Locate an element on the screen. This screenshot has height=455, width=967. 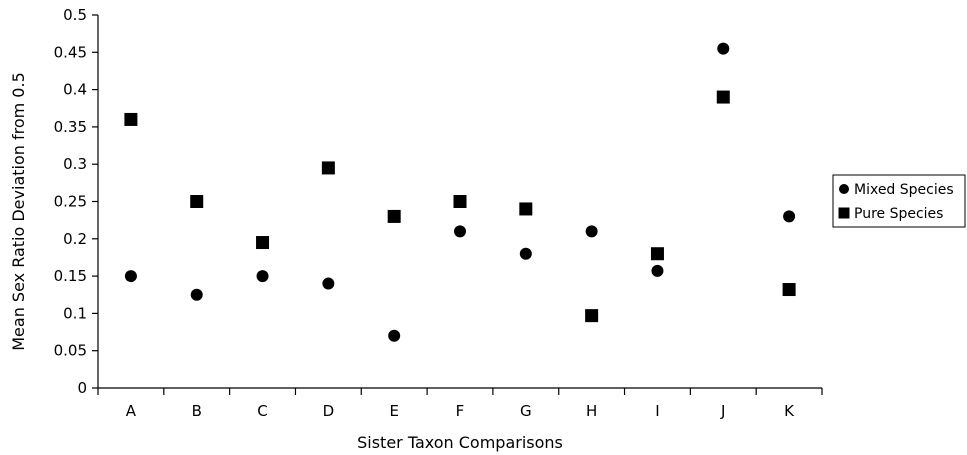
y-tick-label: 0.2 is located at coordinates (75, 239).